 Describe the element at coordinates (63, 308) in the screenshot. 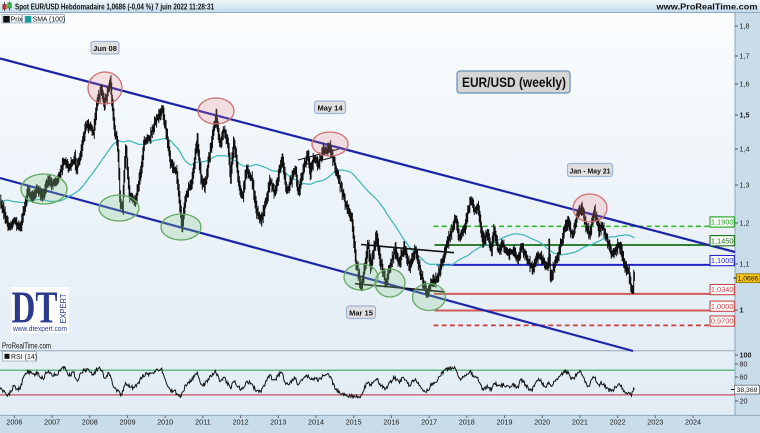

I see `svg-text: EXPERT` at that location.